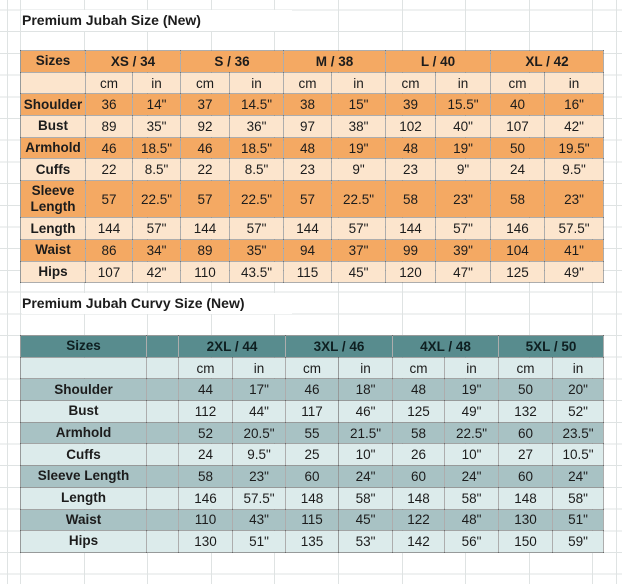 This screenshot has height=584, width=622. What do you see at coordinates (526, 411) in the screenshot?
I see `cm-value-cell: 132` at bounding box center [526, 411].